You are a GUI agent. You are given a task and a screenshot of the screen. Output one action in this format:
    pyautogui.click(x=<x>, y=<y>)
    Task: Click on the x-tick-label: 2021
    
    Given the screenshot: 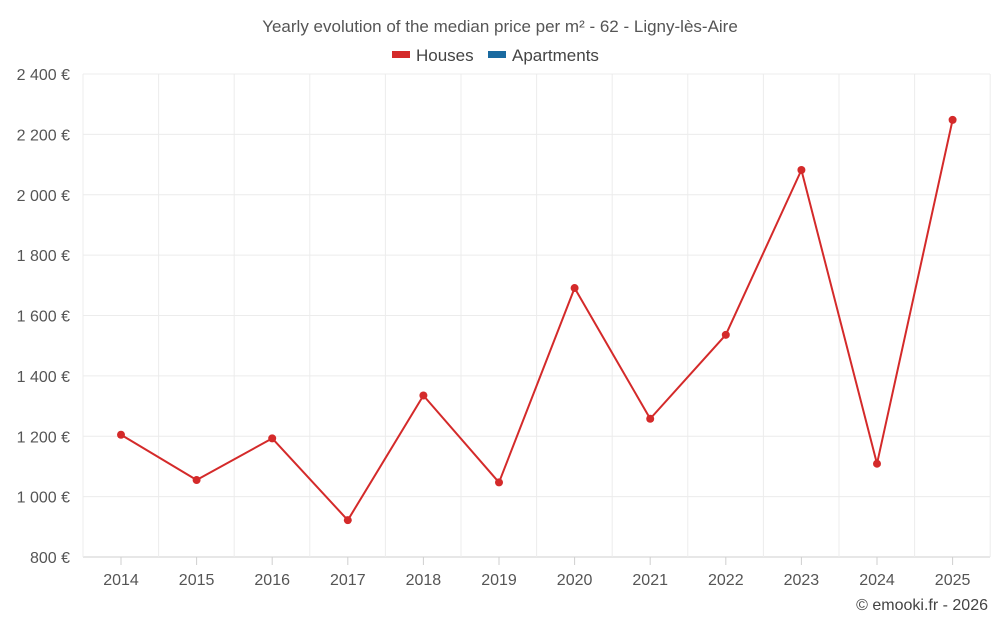 What is the action you would take?
    pyautogui.click(x=650, y=580)
    